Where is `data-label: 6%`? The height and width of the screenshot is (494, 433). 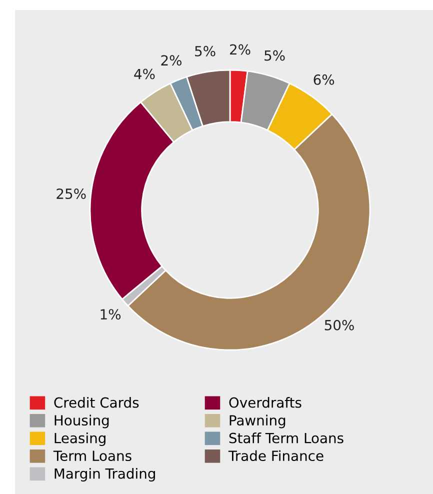 data-label: 6% is located at coordinates (324, 79).